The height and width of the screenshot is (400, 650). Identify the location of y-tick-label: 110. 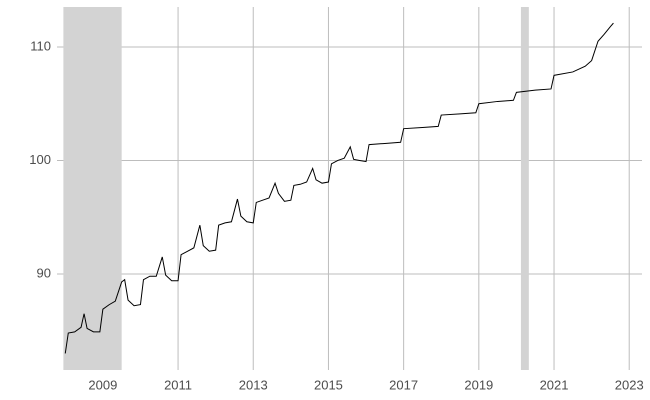
(40, 45).